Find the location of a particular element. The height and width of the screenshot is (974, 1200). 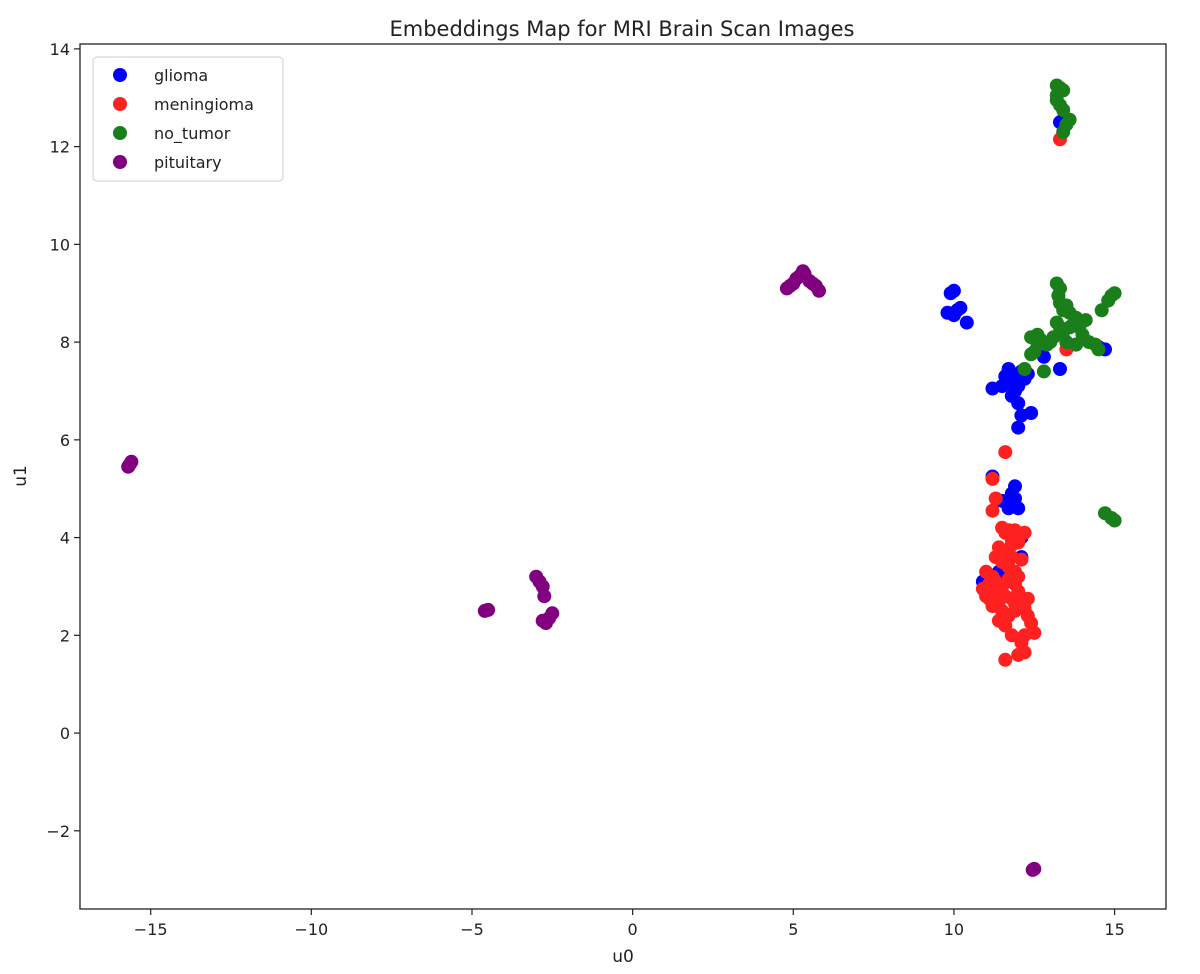

x-tick-label: 15 is located at coordinates (1114, 929).